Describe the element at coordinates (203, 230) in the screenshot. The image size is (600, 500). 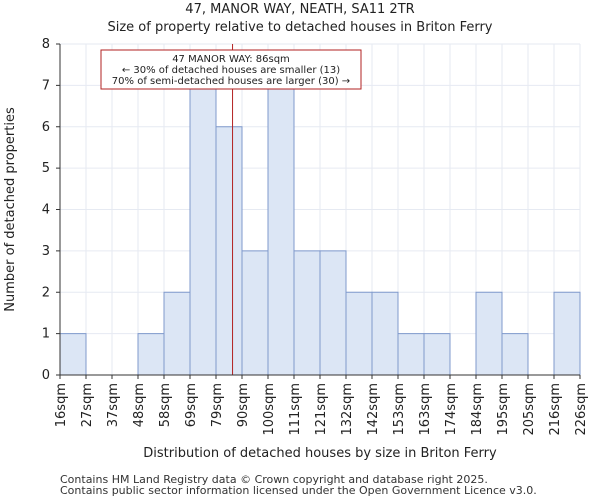
I see `bar-69sqm` at that location.